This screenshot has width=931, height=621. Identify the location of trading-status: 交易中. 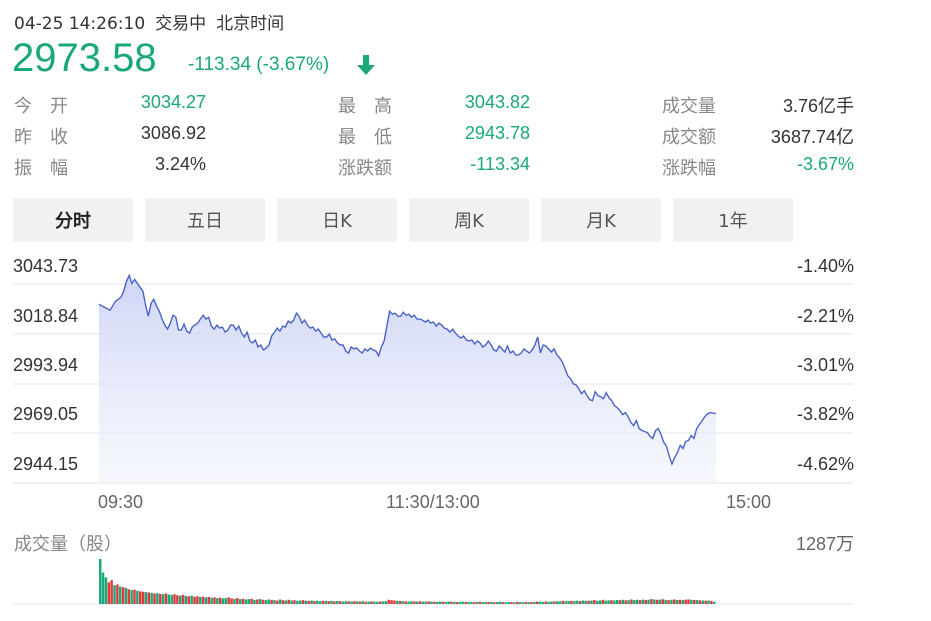
(181, 24).